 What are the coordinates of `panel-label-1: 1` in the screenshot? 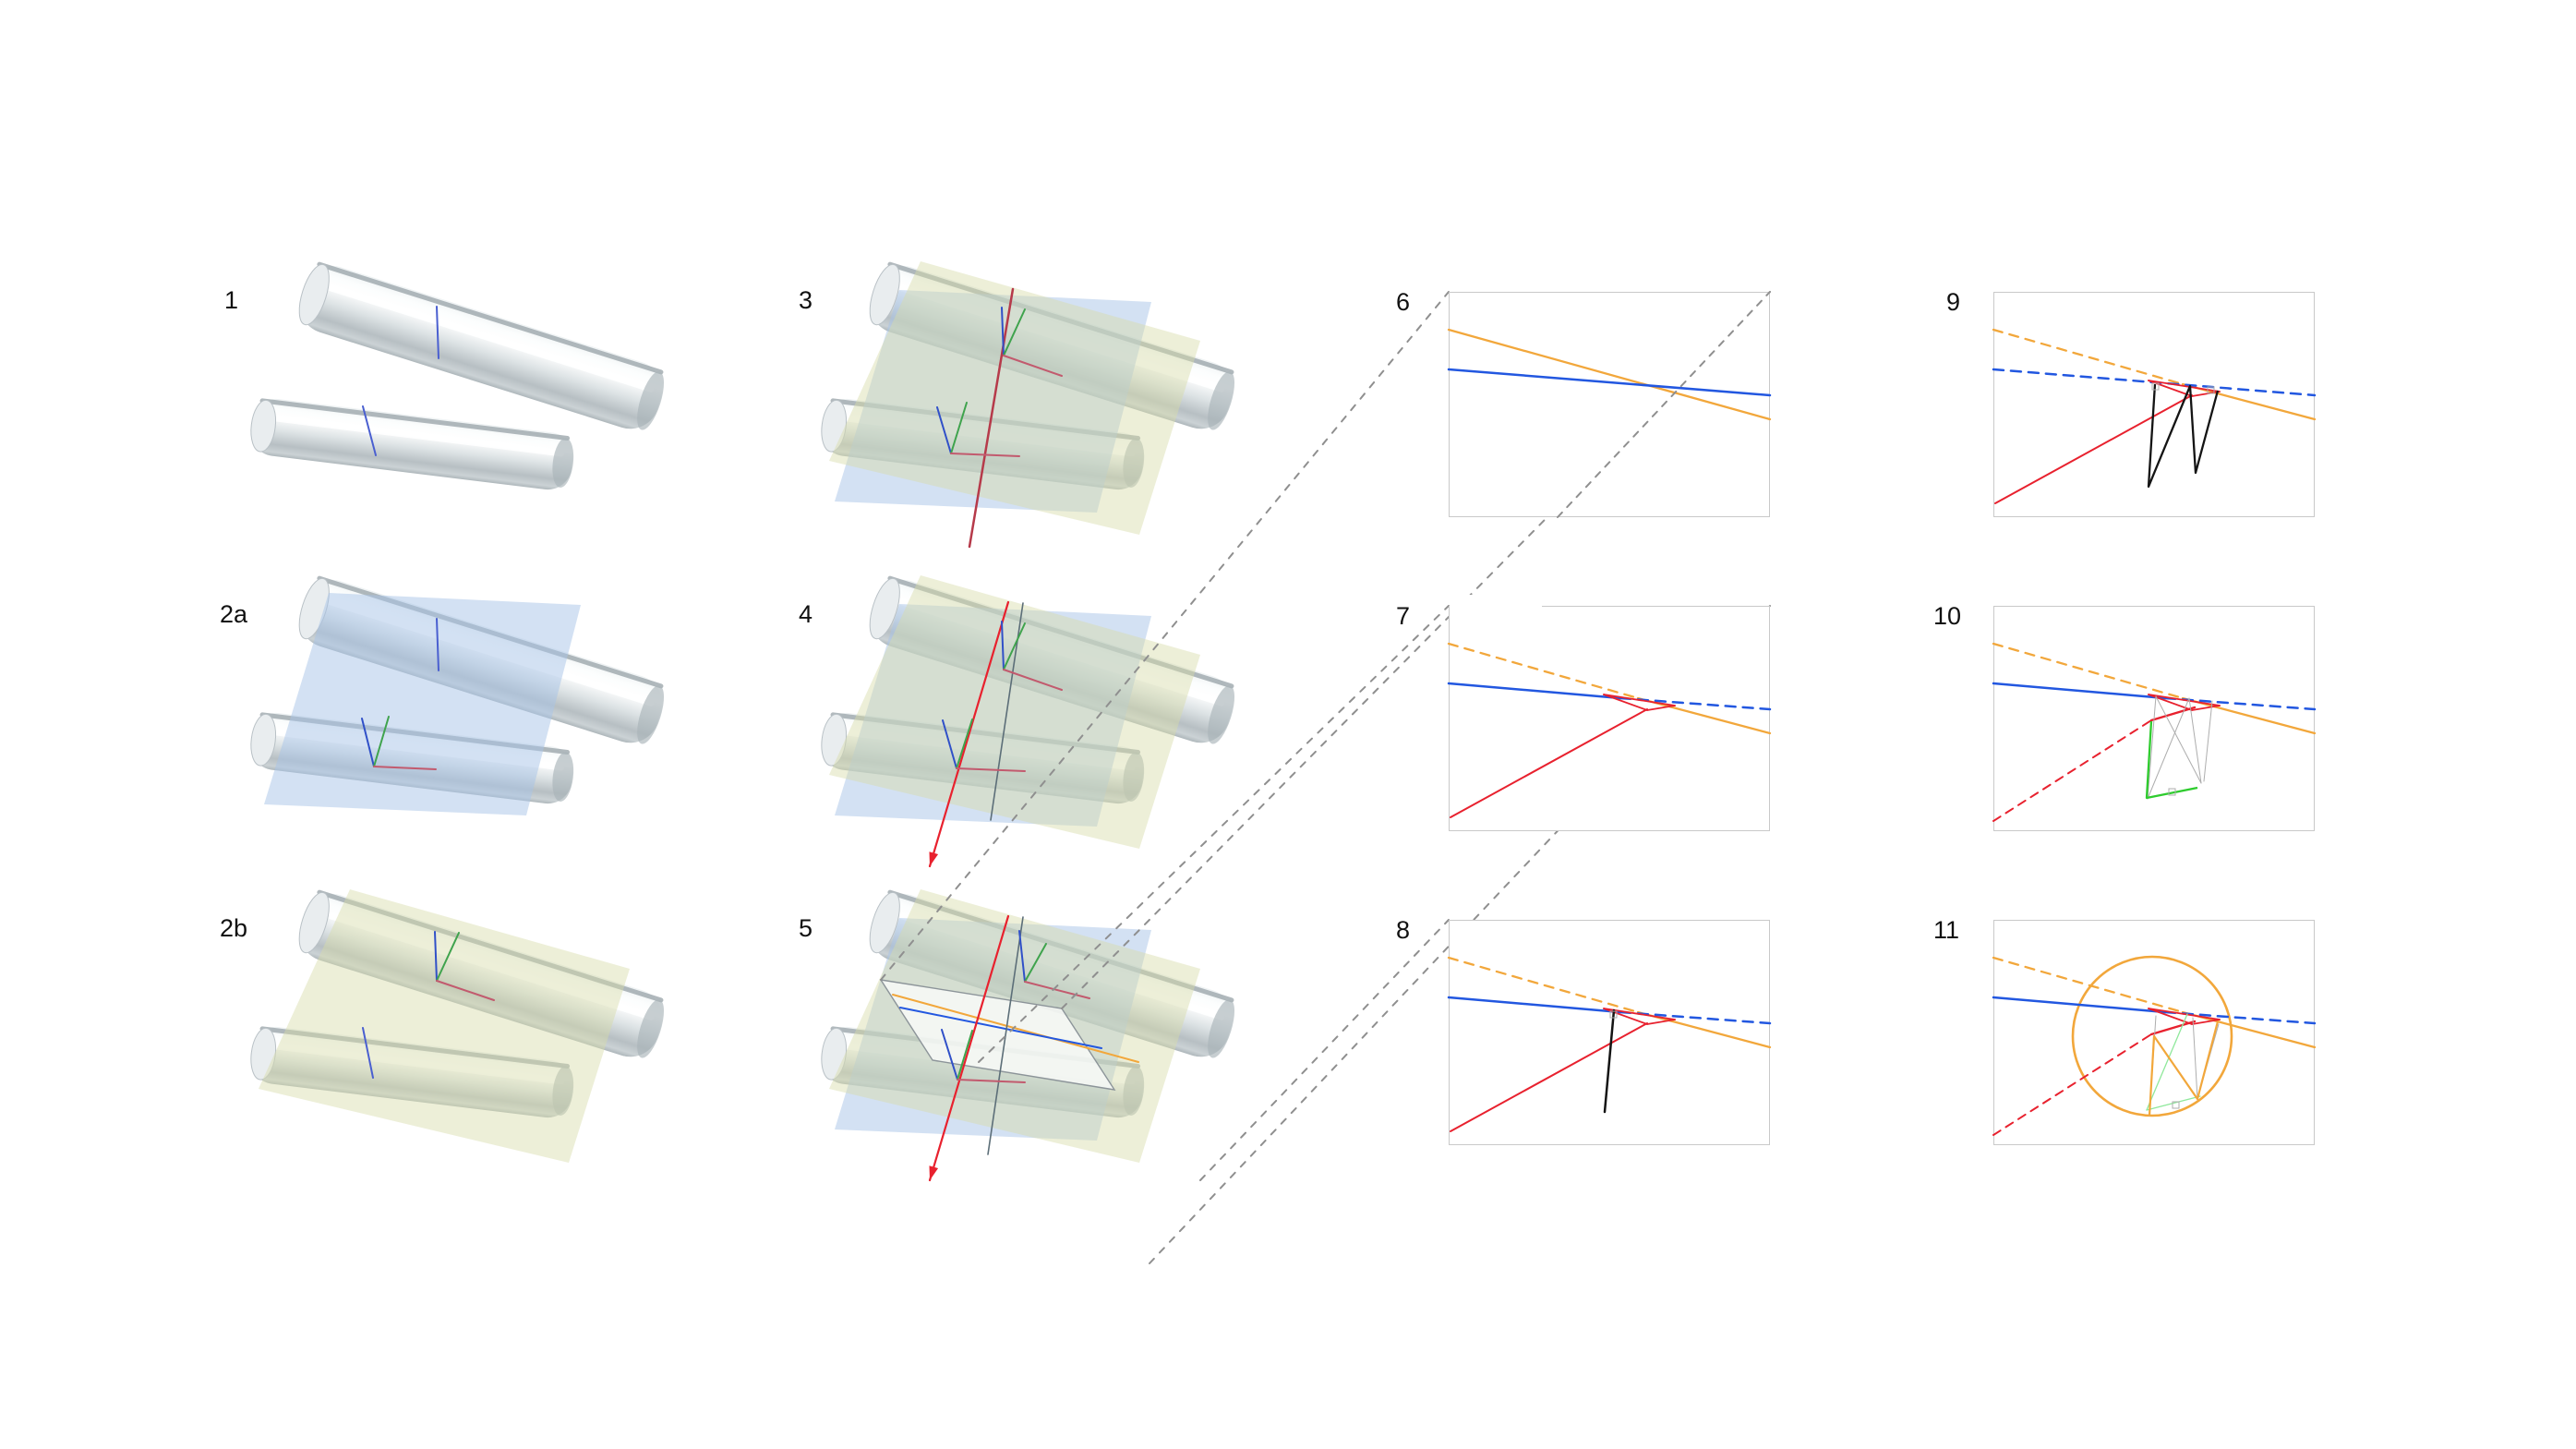 It's located at (231, 300).